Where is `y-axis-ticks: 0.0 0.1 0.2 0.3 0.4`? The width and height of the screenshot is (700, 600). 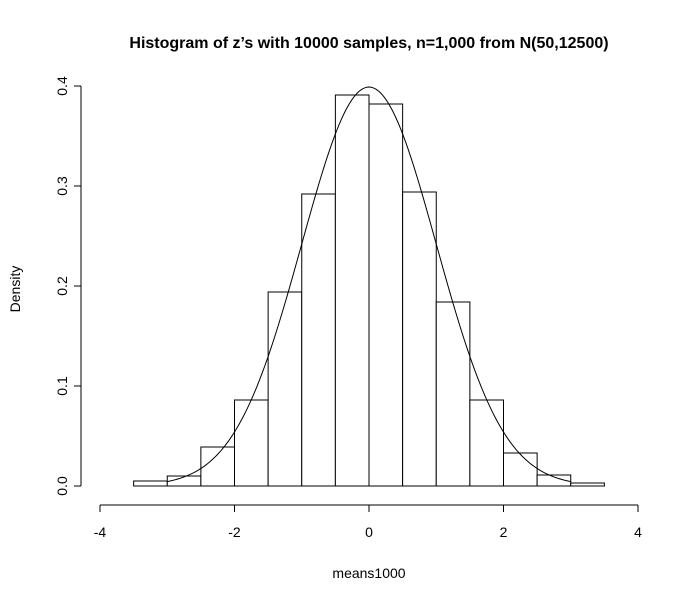
y-axis-ticks: 0.0 0.1 0.2 0.3 0.4 is located at coordinates (67, 286).